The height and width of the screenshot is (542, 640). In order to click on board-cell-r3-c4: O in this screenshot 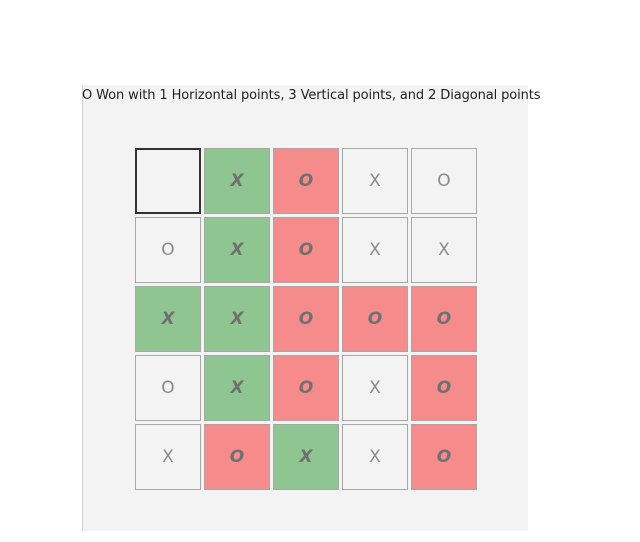, I will do `click(375, 319)`.